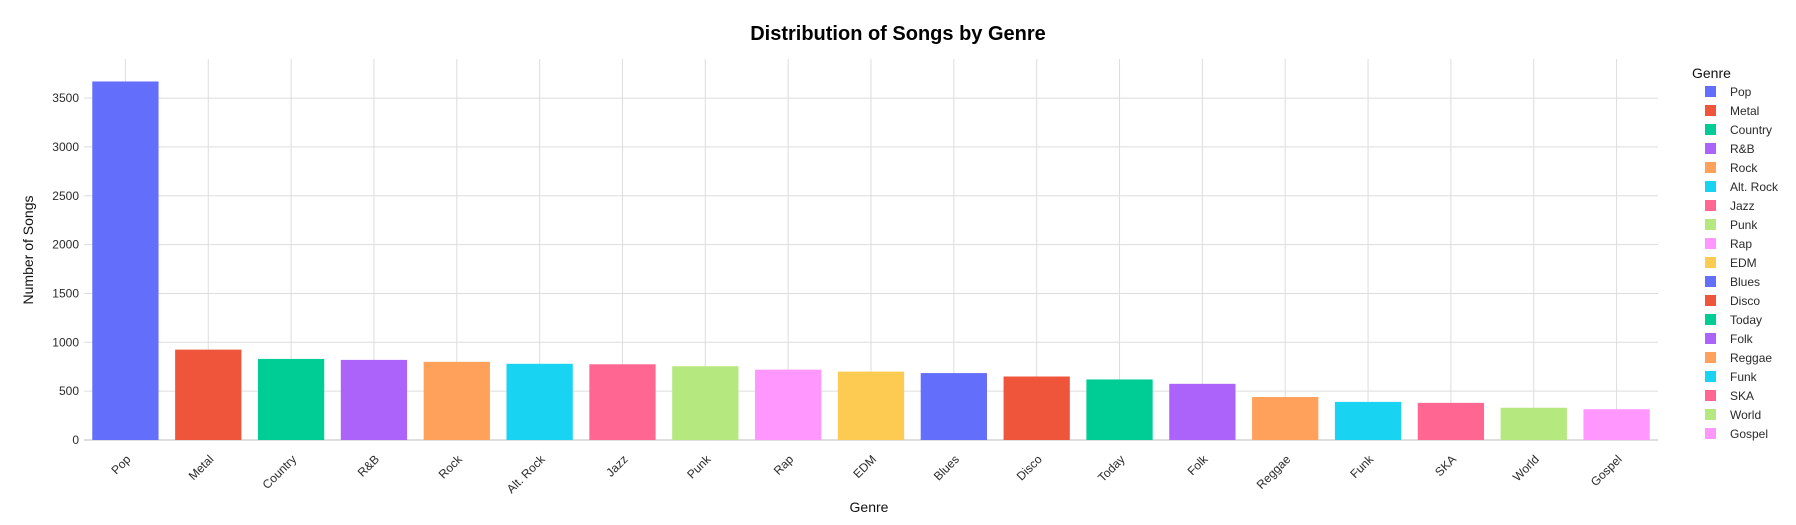 This screenshot has width=1796, height=525. I want to click on bar-metal, so click(208, 394).